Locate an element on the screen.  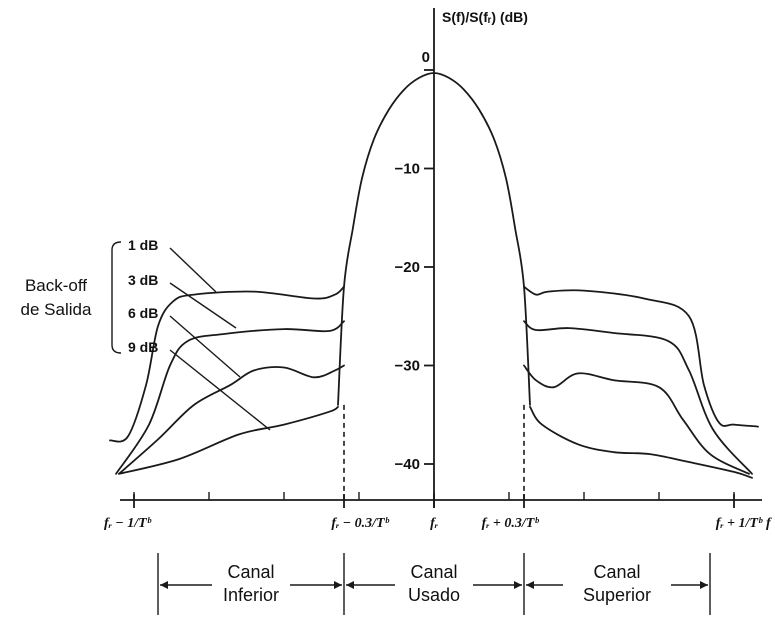
series-0-lower-curve is located at coordinates (227, 364).